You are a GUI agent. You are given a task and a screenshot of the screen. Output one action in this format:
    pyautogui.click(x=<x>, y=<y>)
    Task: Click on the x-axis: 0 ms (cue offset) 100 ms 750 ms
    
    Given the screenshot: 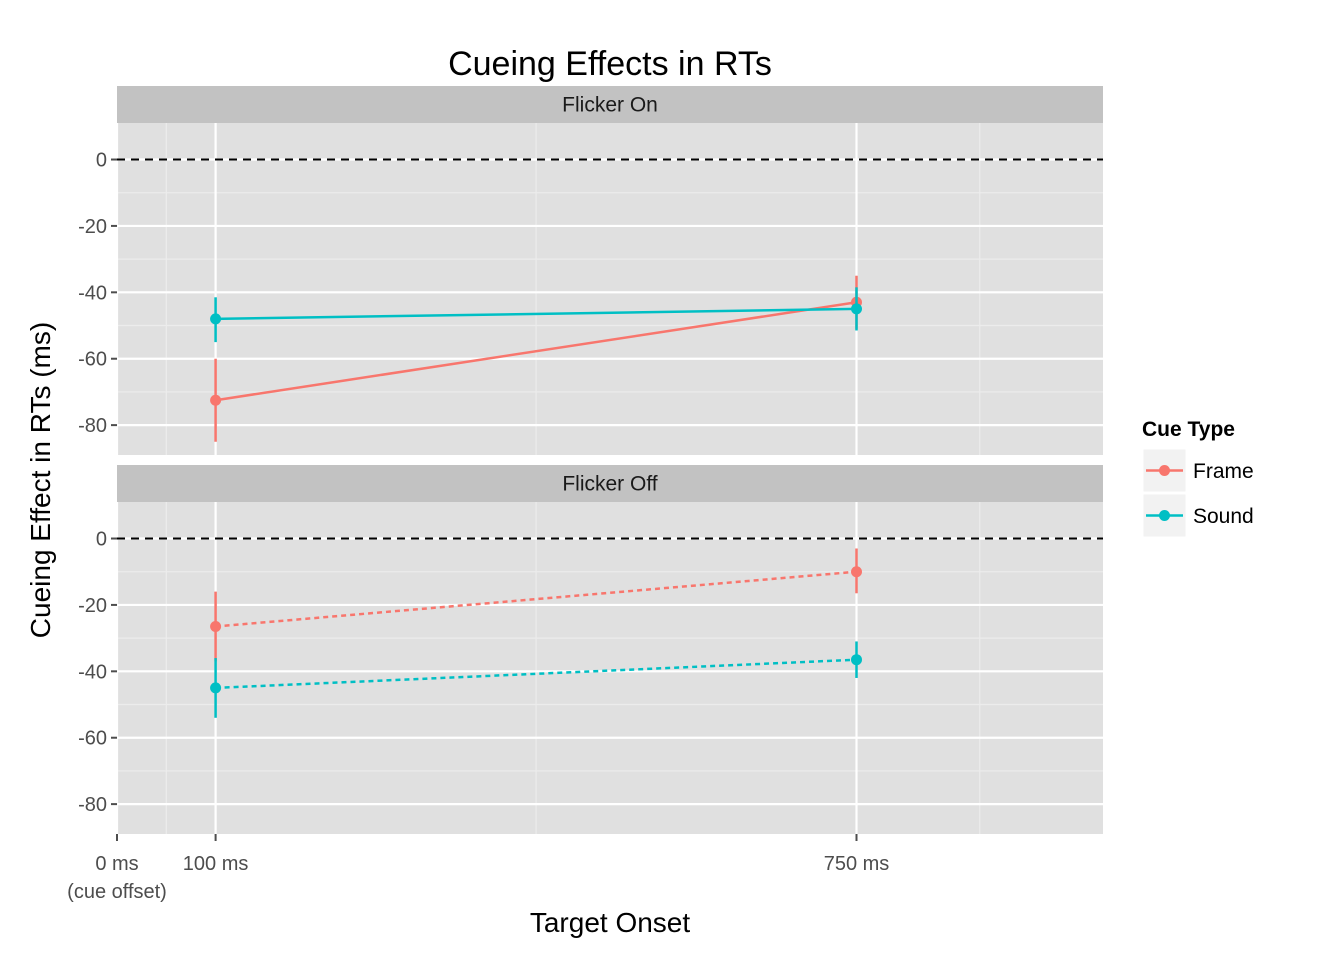 What is the action you would take?
    pyautogui.click(x=478, y=868)
    